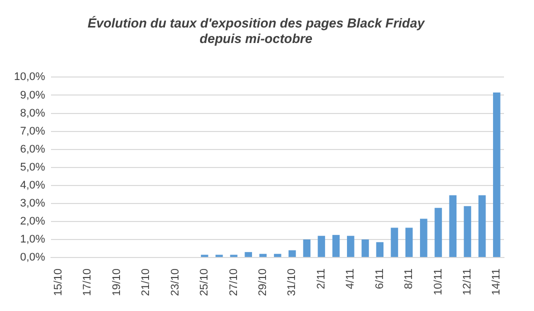  Describe the element at coordinates (33, 203) in the screenshot. I see `y-tick-label: 3,0%` at that location.